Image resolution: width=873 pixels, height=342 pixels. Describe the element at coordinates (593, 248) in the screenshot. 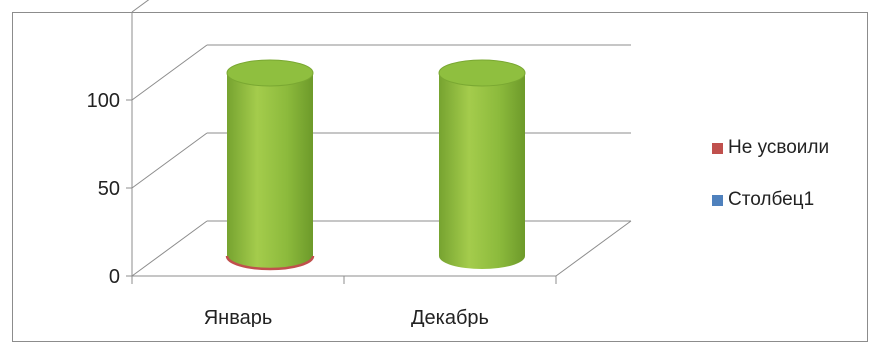

I see `floor-right-edge` at that location.